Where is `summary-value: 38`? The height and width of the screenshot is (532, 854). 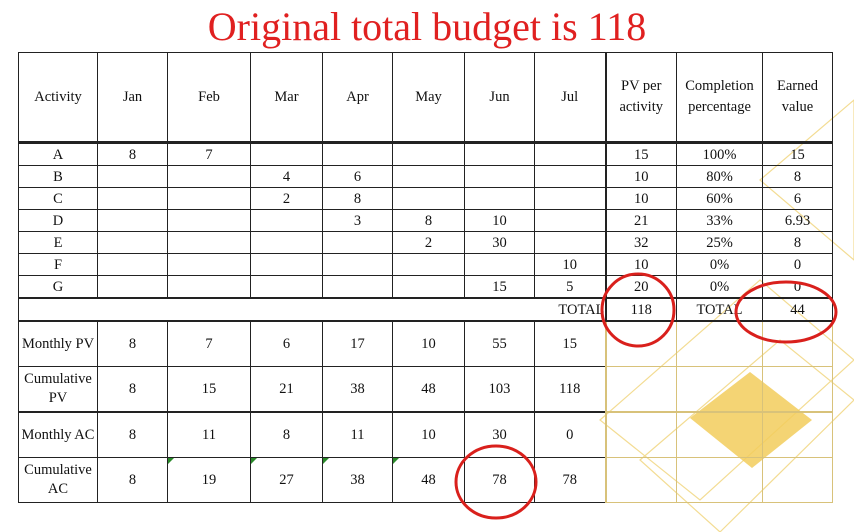
summary-value: 38 is located at coordinates (357, 389).